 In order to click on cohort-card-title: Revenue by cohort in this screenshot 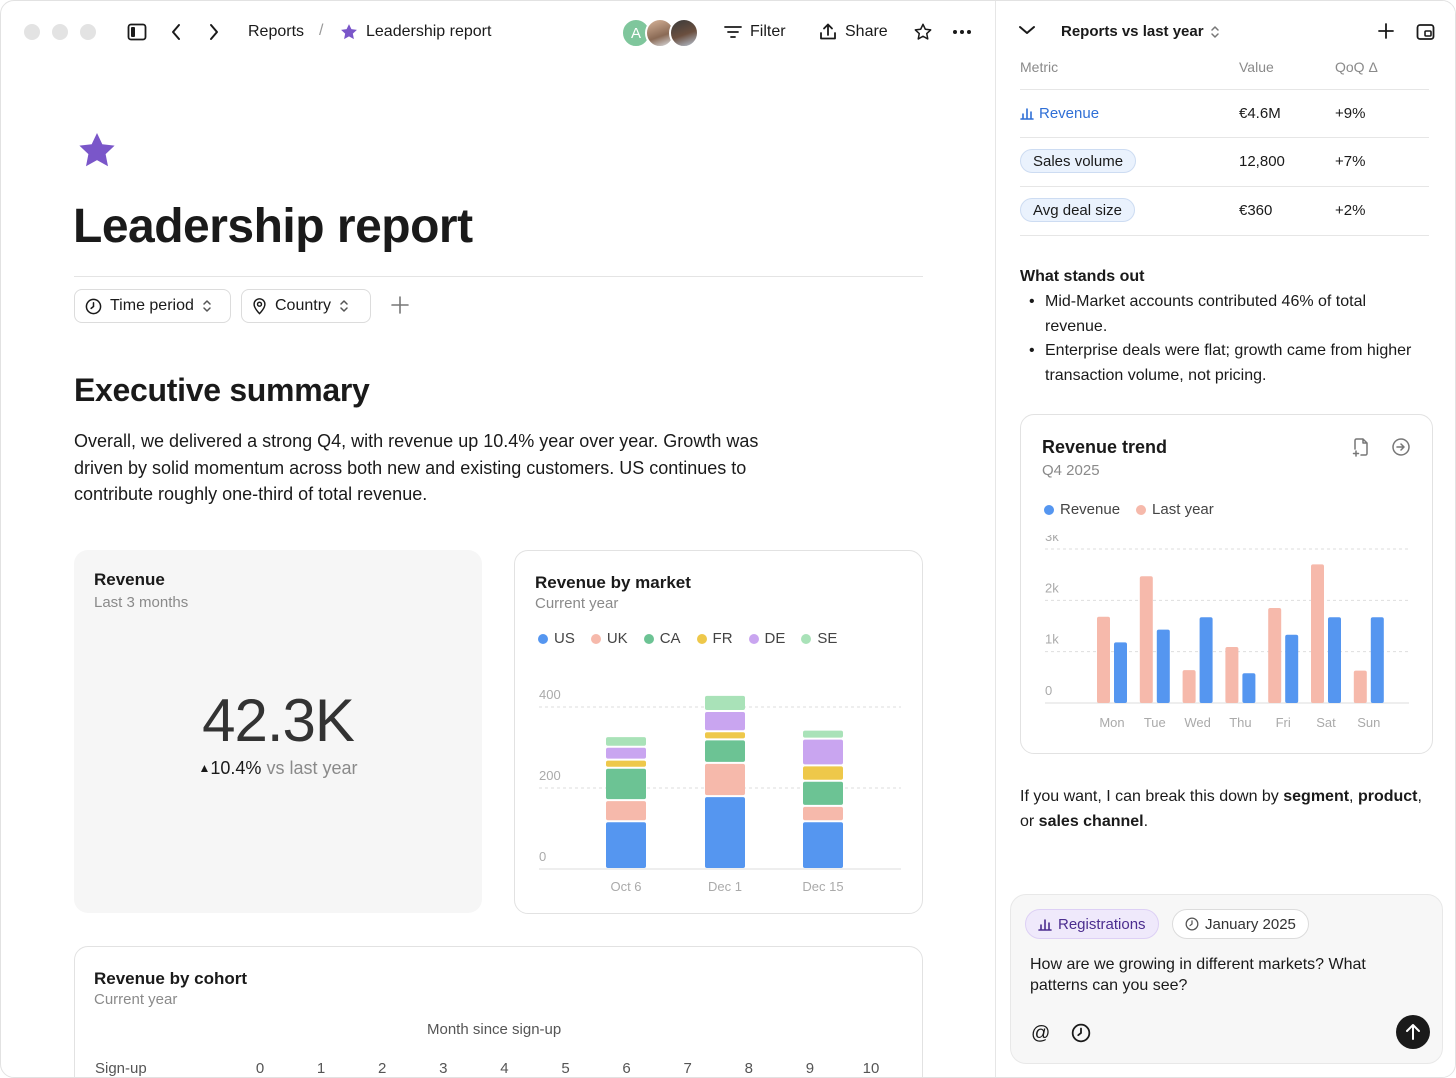, I will do `click(171, 978)`.